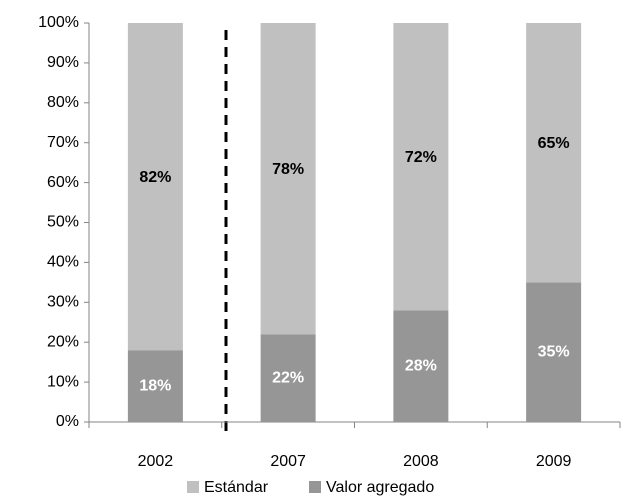 Image resolution: width=624 pixels, height=497 pixels. I want to click on x-tick-label: 2007, so click(288, 461).